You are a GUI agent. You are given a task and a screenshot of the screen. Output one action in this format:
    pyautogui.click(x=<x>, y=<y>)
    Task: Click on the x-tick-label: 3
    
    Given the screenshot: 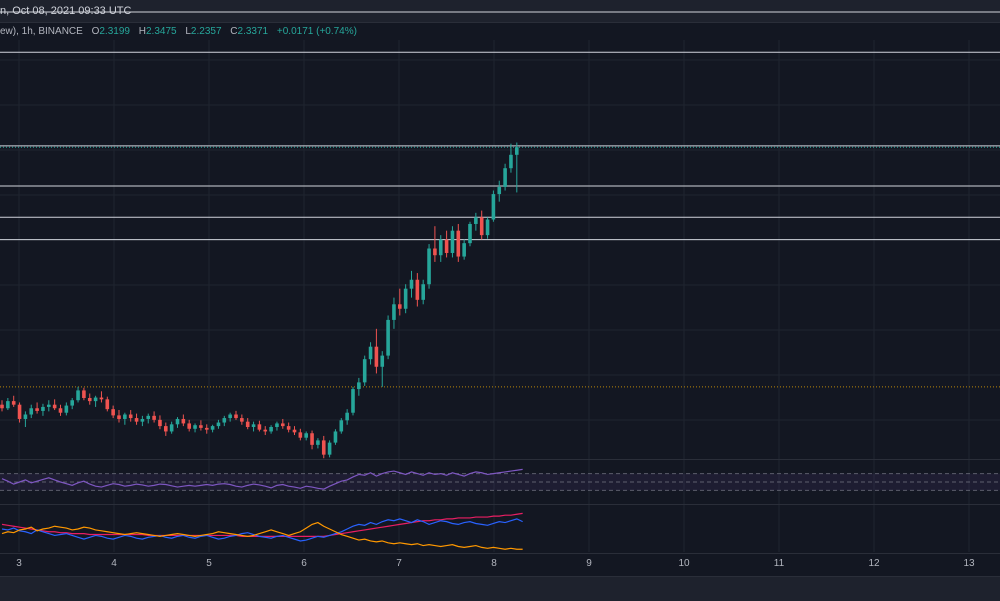 What is the action you would take?
    pyautogui.click(x=19, y=563)
    